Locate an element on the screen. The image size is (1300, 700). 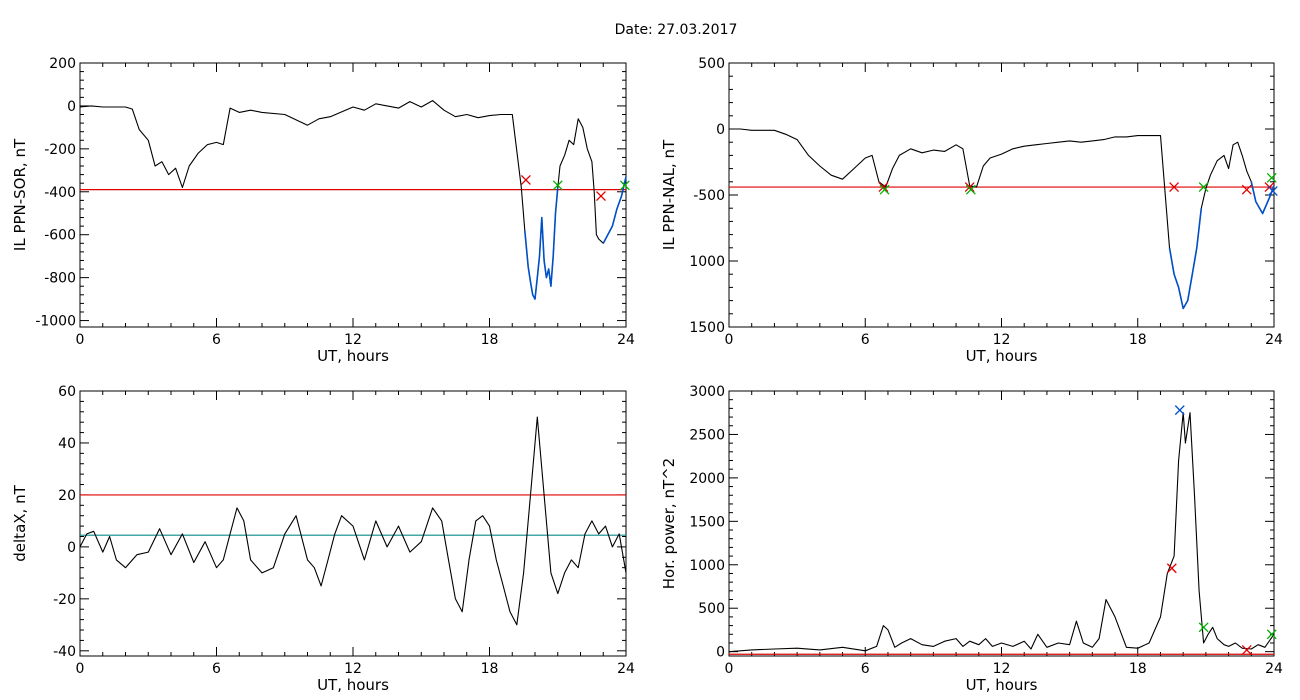
y-tick-label: 20 is located at coordinates (67, 496).